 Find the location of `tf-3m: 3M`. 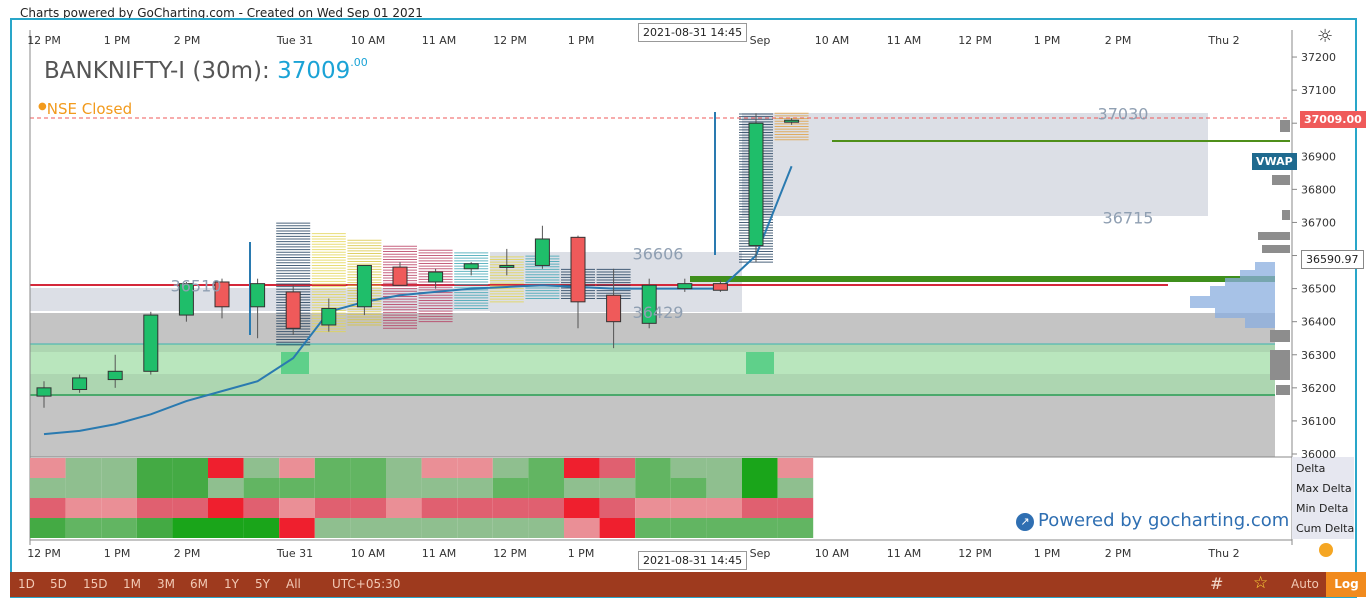

tf-3m: 3M is located at coordinates (166, 584).